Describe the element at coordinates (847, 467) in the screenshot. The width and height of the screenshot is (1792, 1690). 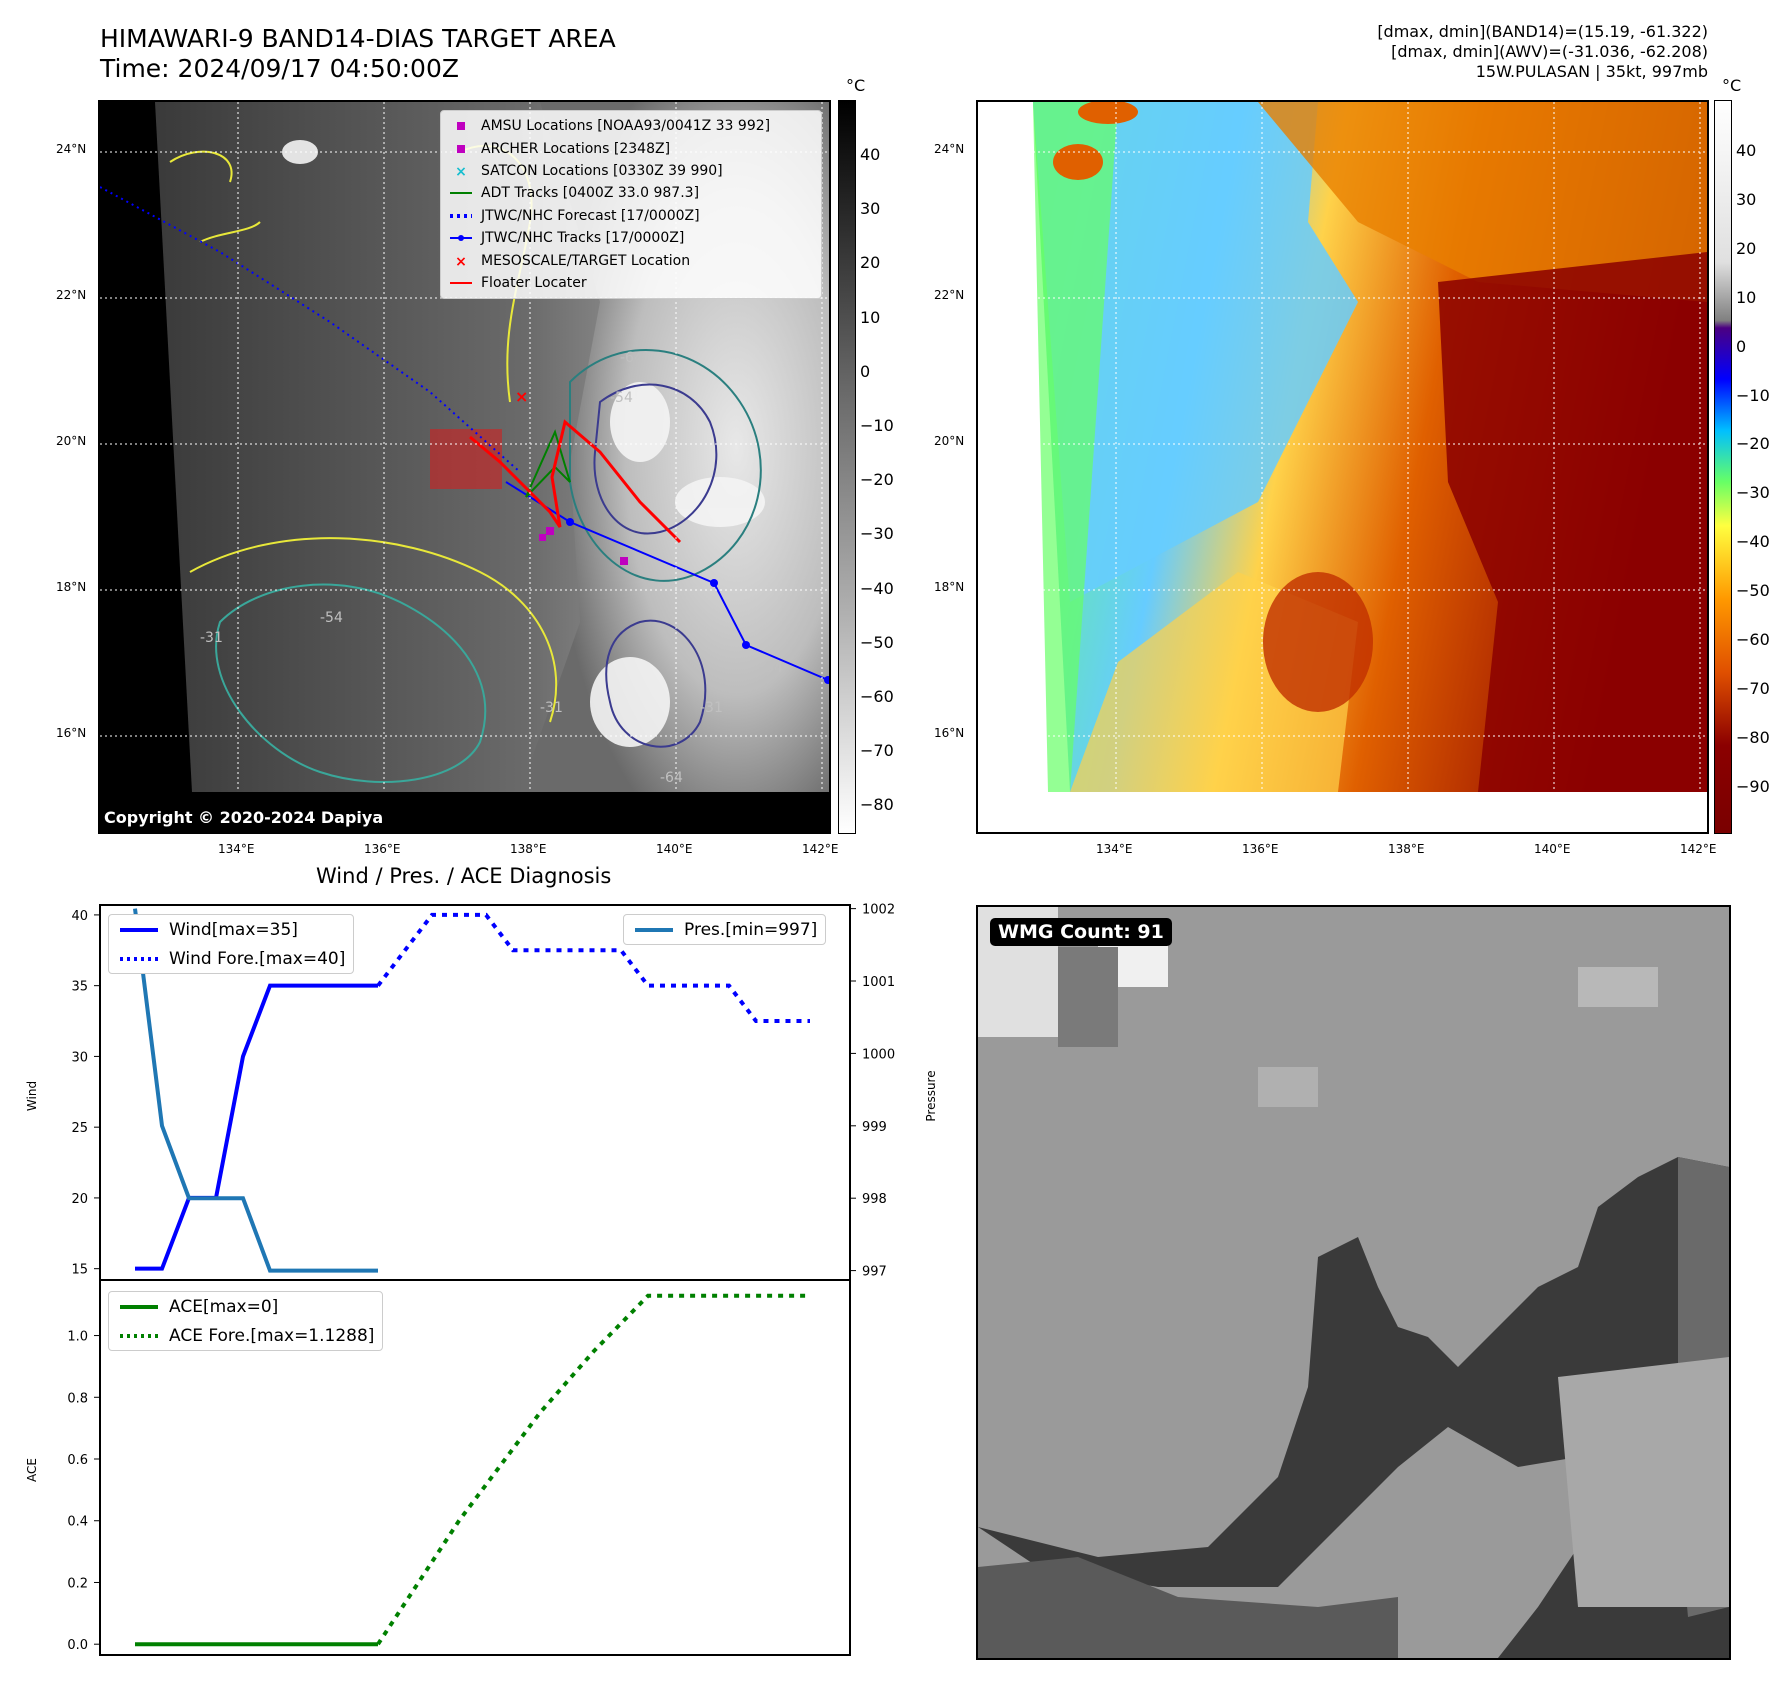
I see `left-colorbar` at that location.